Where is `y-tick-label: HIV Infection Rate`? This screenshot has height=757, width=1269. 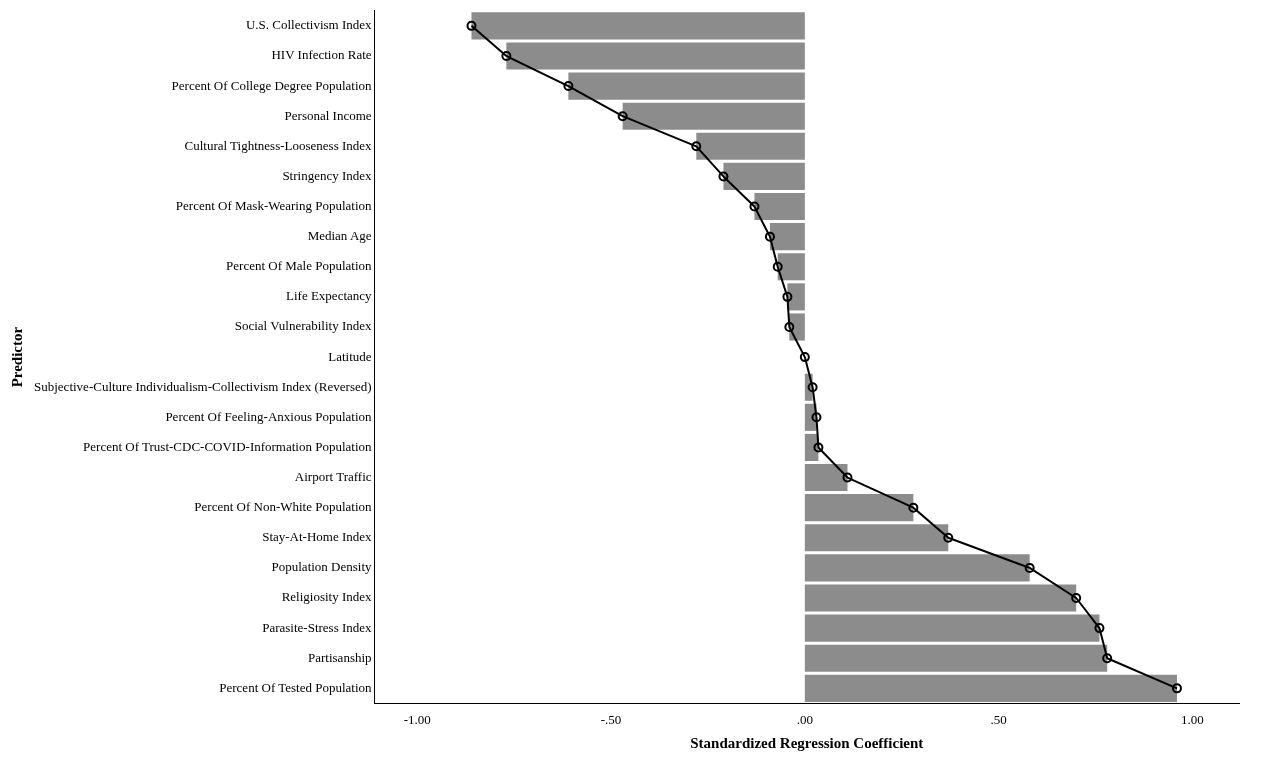
y-tick-label: HIV Infection Rate is located at coordinates (321, 55).